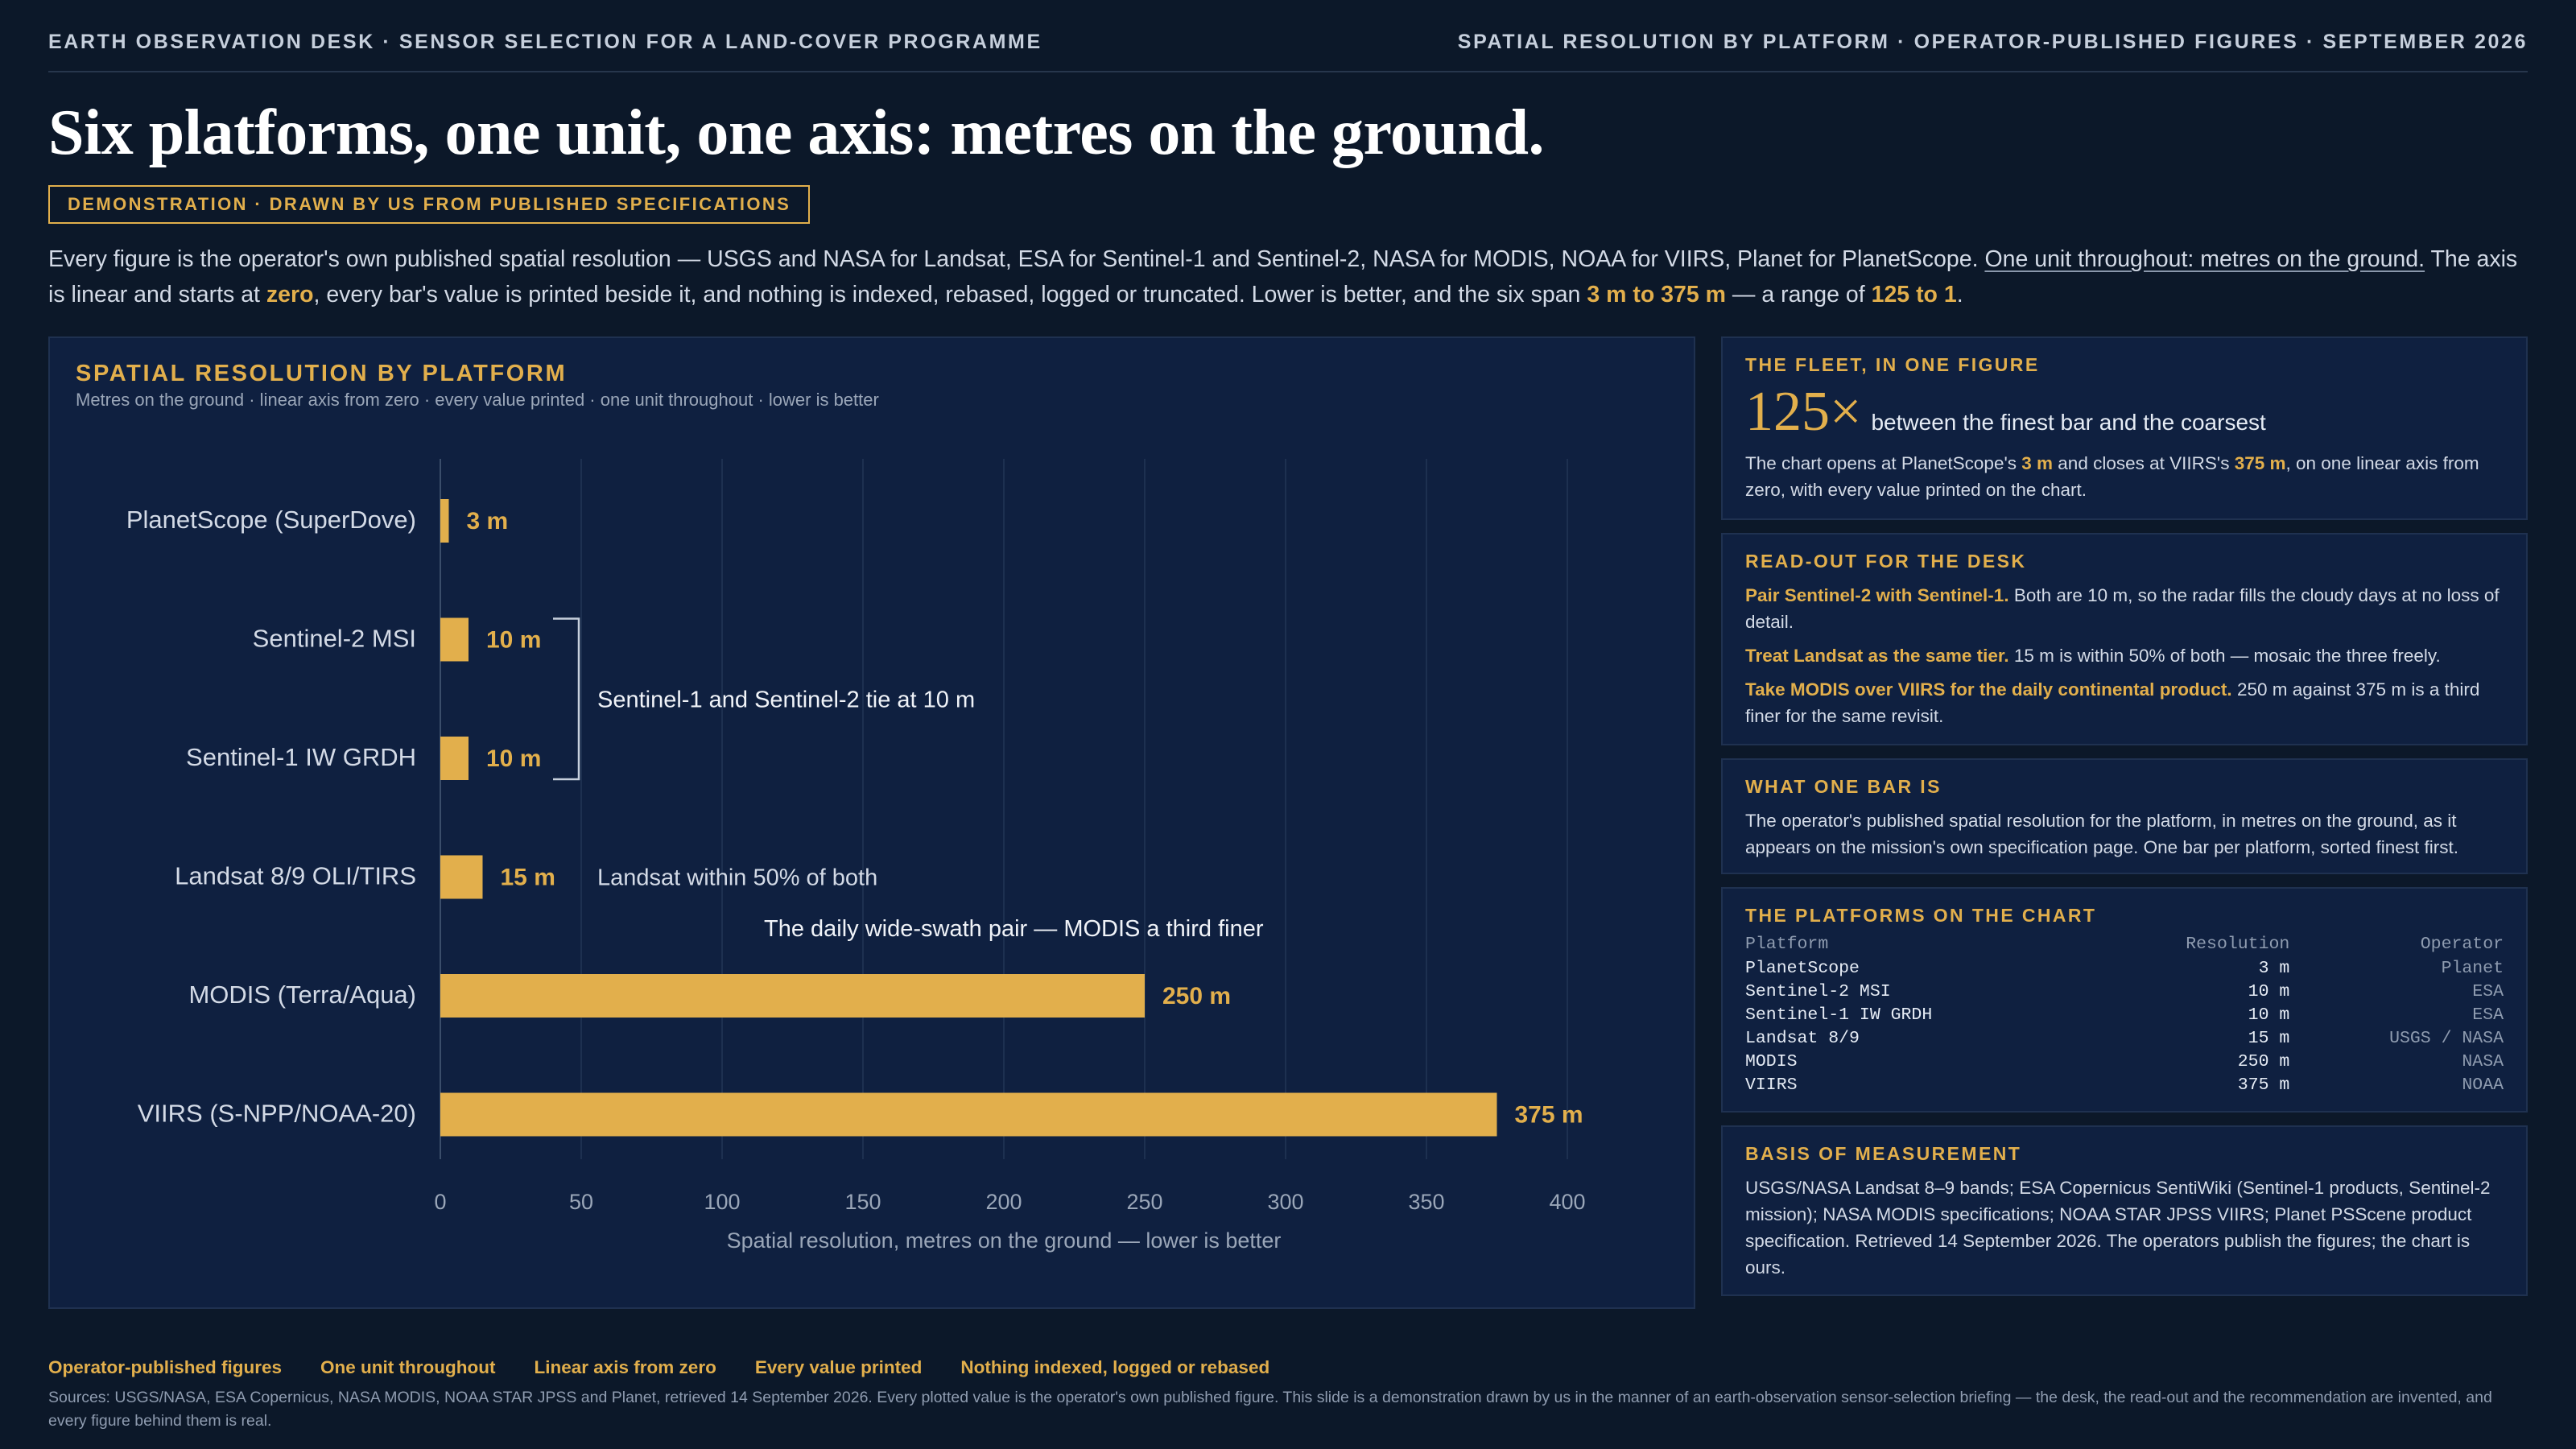 This screenshot has width=2576, height=1449. Describe the element at coordinates (2124, 946) in the screenshot. I see `table-header-row: Platform Resolution Operator` at that location.